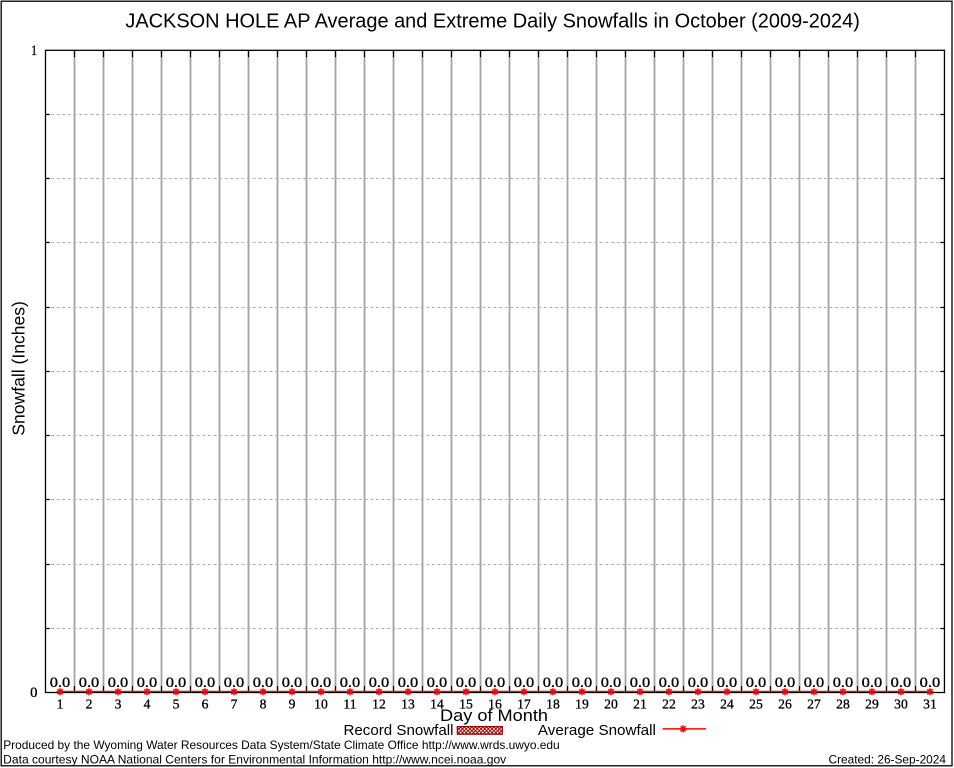 The height and width of the screenshot is (768, 954). Describe the element at coordinates (234, 703) in the screenshot. I see `svg-text: 7` at that location.